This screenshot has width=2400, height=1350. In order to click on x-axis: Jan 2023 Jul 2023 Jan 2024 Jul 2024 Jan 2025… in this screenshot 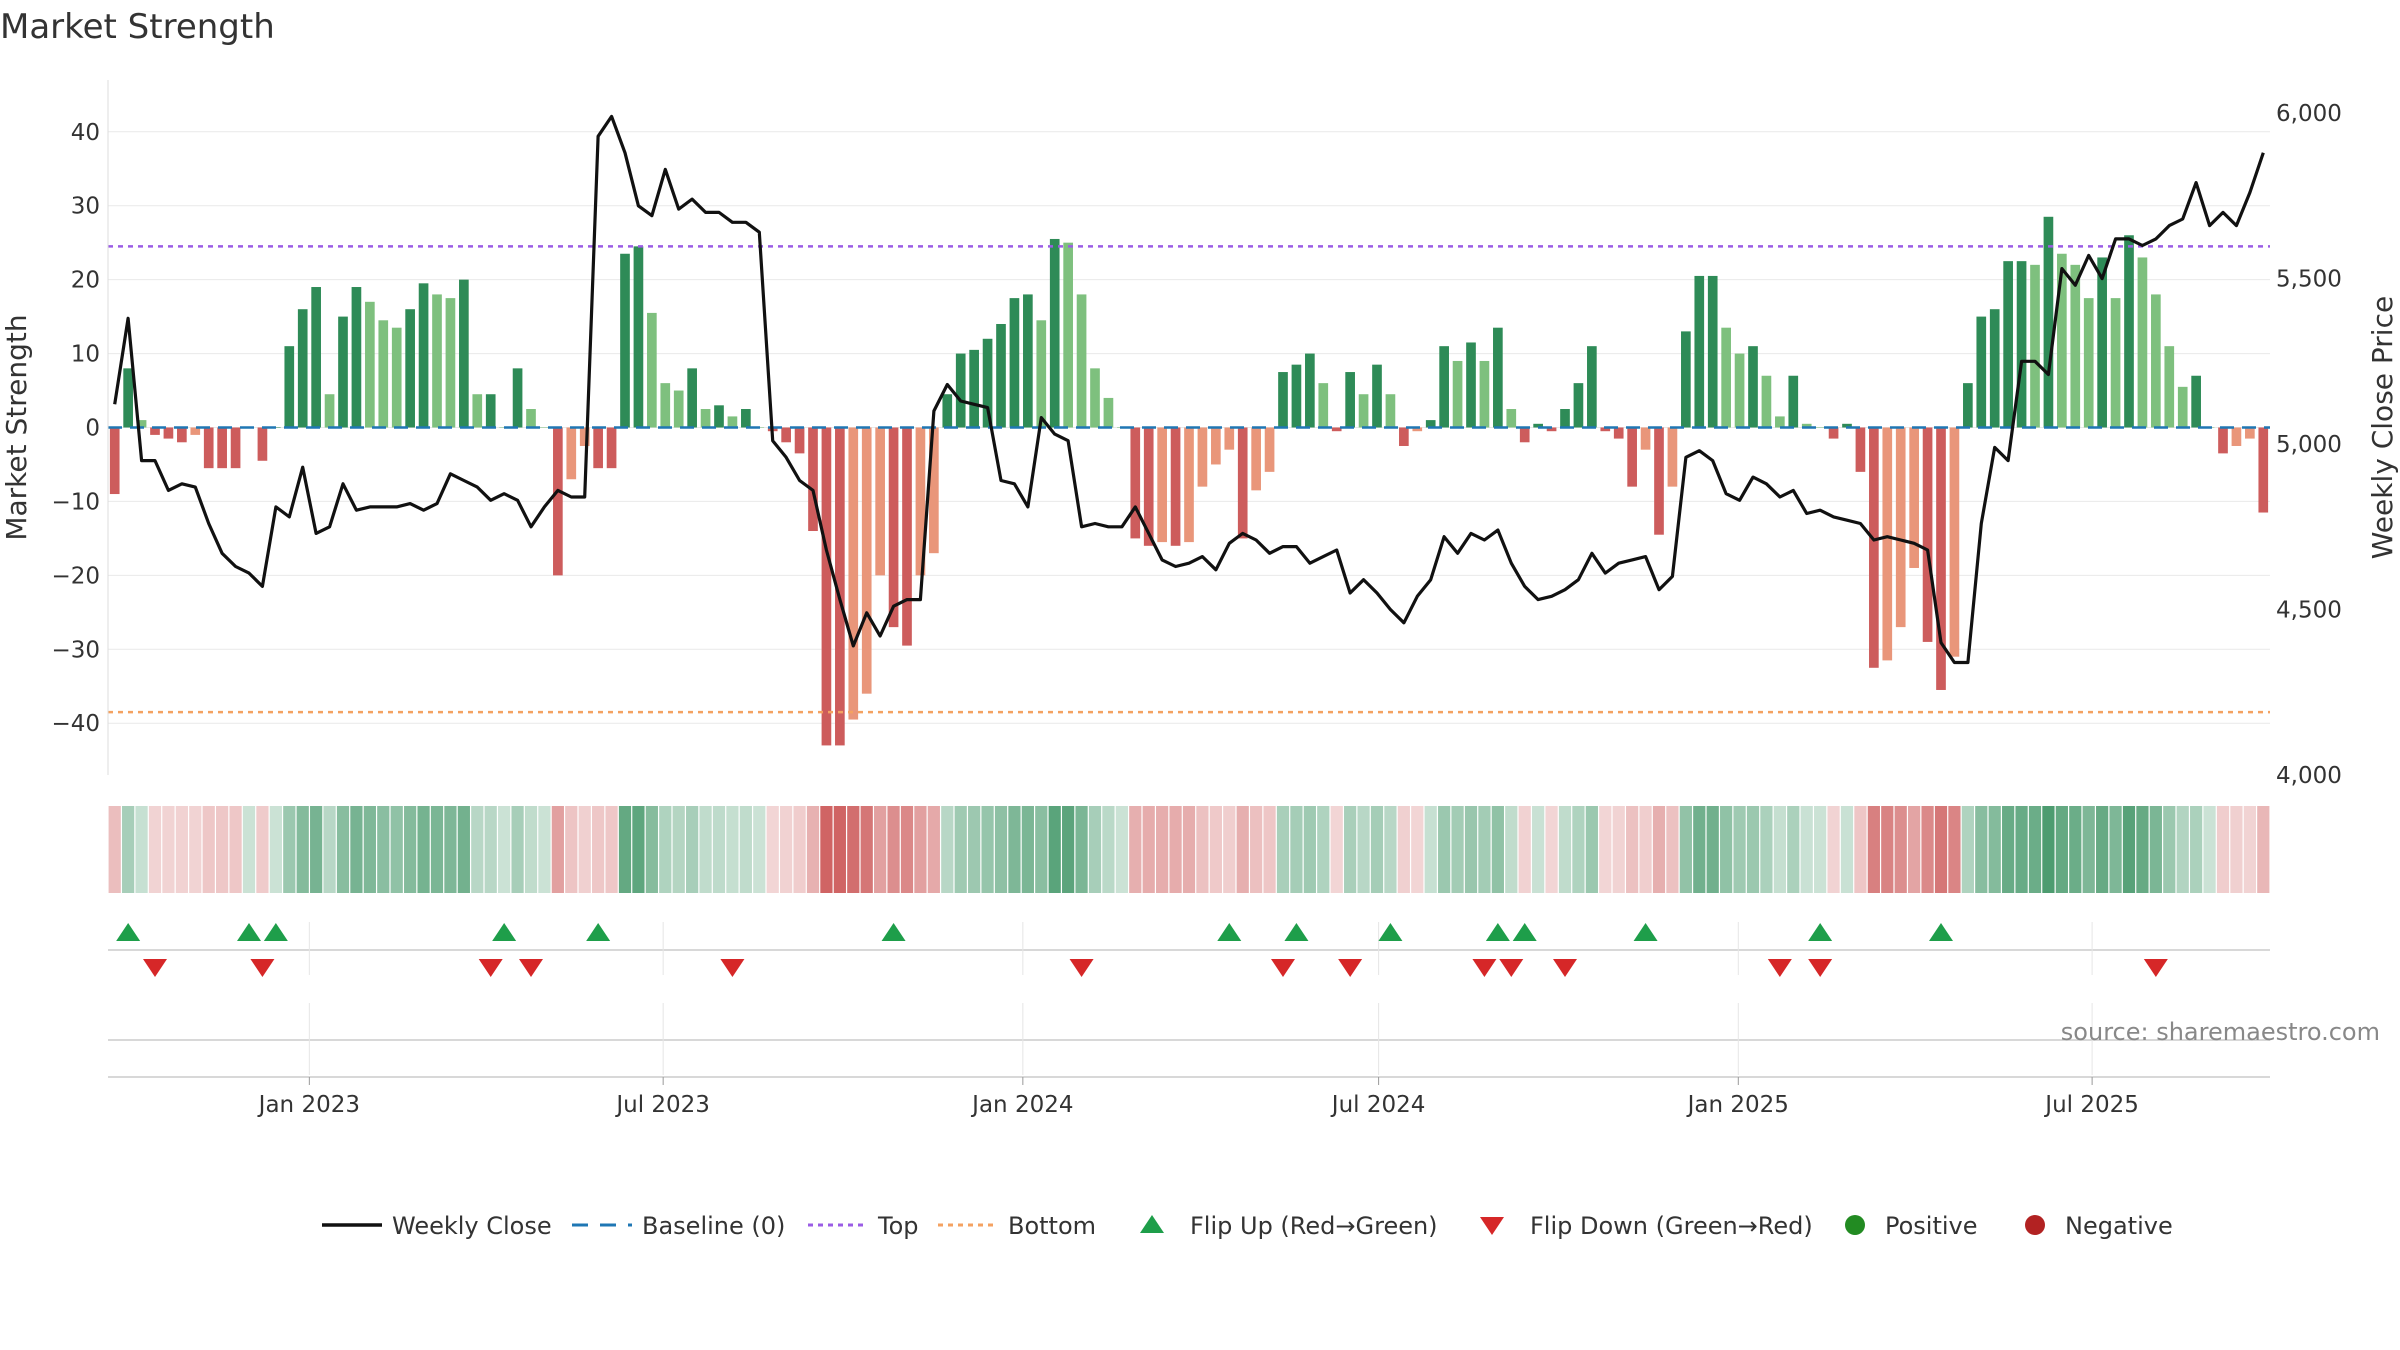, I will do `click(1189, 1097)`.